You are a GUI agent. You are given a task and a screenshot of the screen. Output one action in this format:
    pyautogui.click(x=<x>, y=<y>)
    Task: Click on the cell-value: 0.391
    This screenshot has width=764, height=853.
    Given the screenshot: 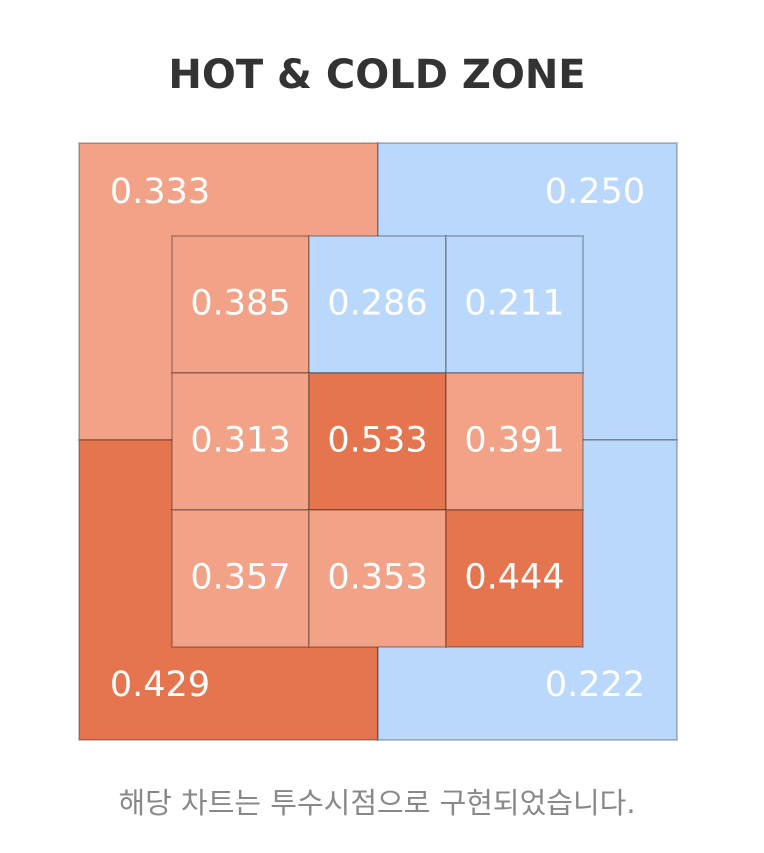 What is the action you would take?
    pyautogui.click(x=514, y=441)
    